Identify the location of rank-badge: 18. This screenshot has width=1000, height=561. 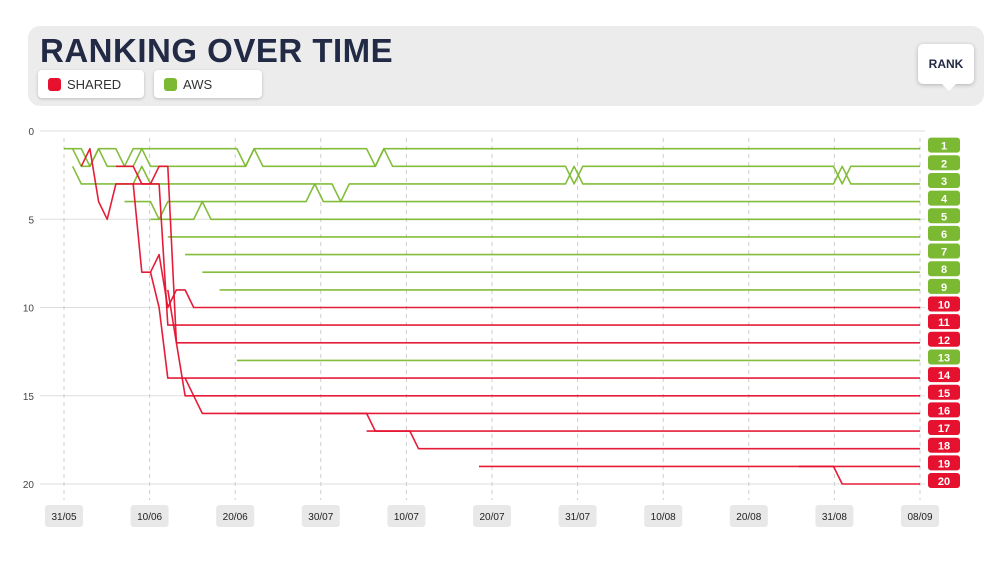
(944, 445).